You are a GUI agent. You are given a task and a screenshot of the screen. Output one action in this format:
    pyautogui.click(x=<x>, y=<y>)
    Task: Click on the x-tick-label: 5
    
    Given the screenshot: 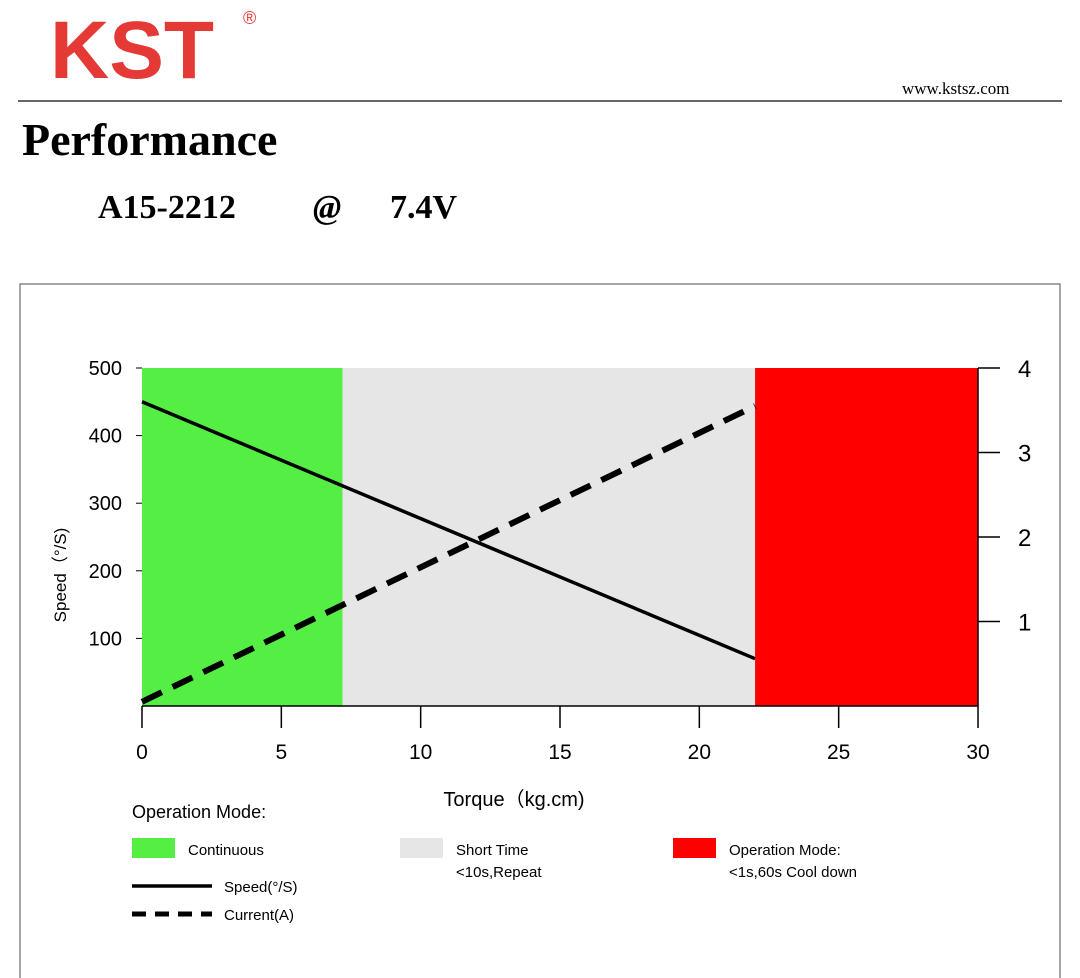 What is the action you would take?
    pyautogui.click(x=281, y=752)
    